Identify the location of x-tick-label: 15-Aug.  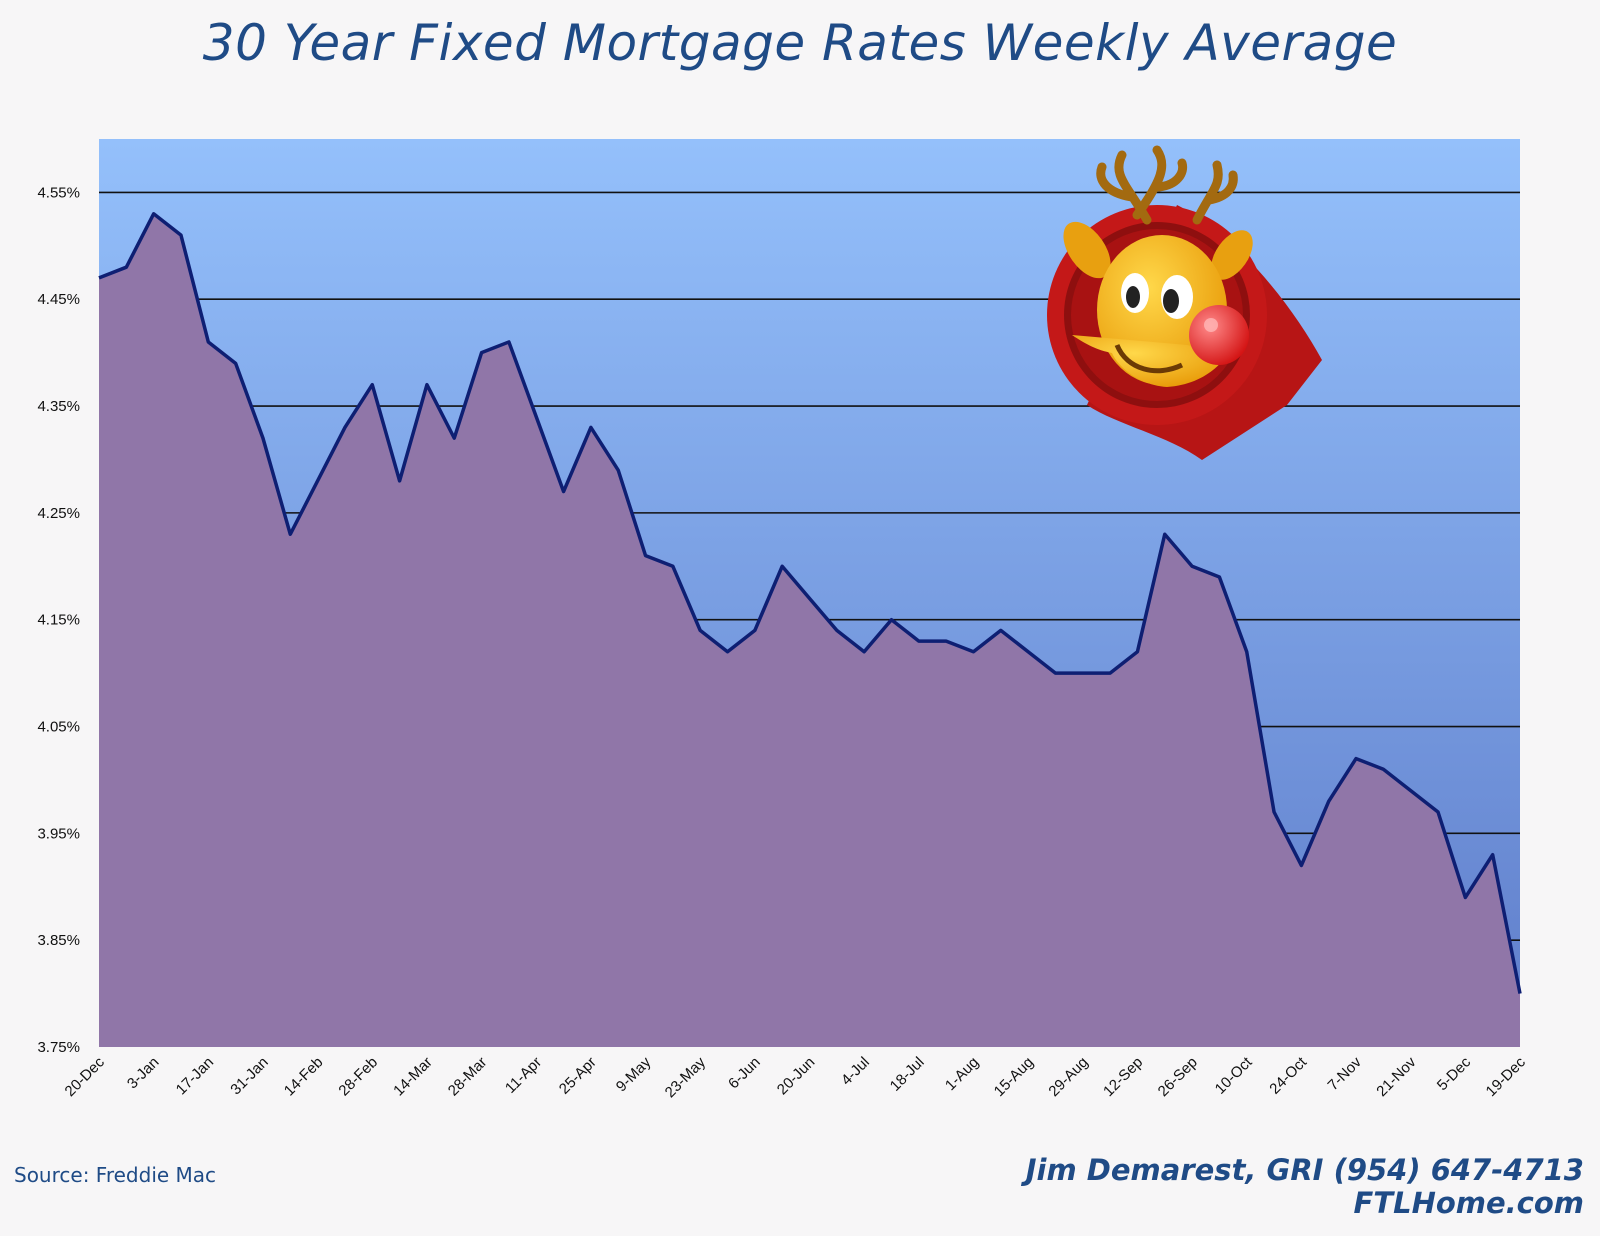
(1014, 1077).